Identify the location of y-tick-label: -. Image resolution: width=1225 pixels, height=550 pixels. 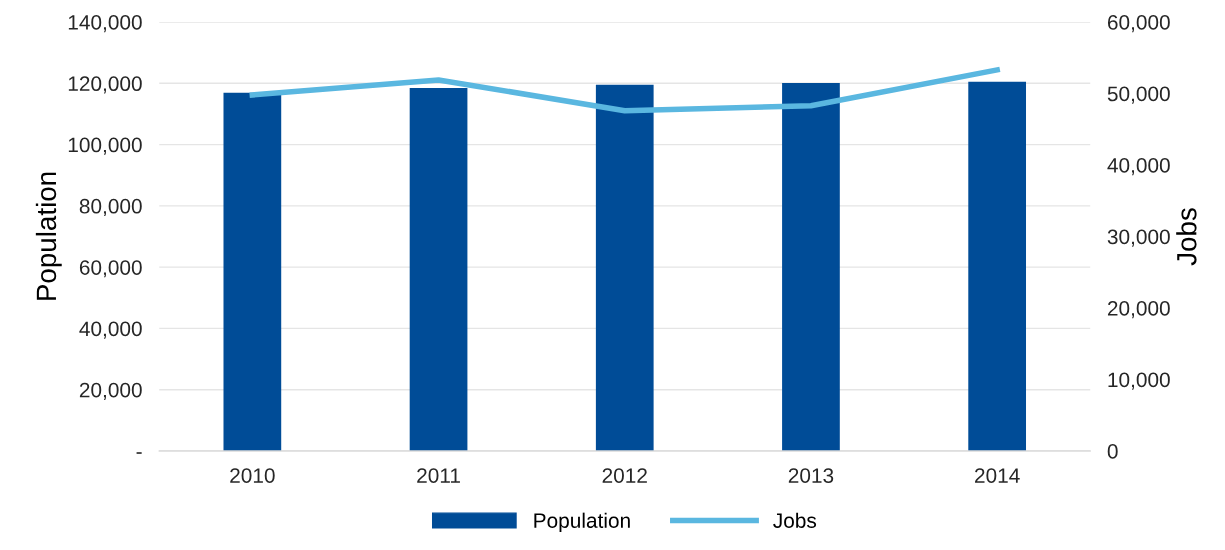
(139, 453).